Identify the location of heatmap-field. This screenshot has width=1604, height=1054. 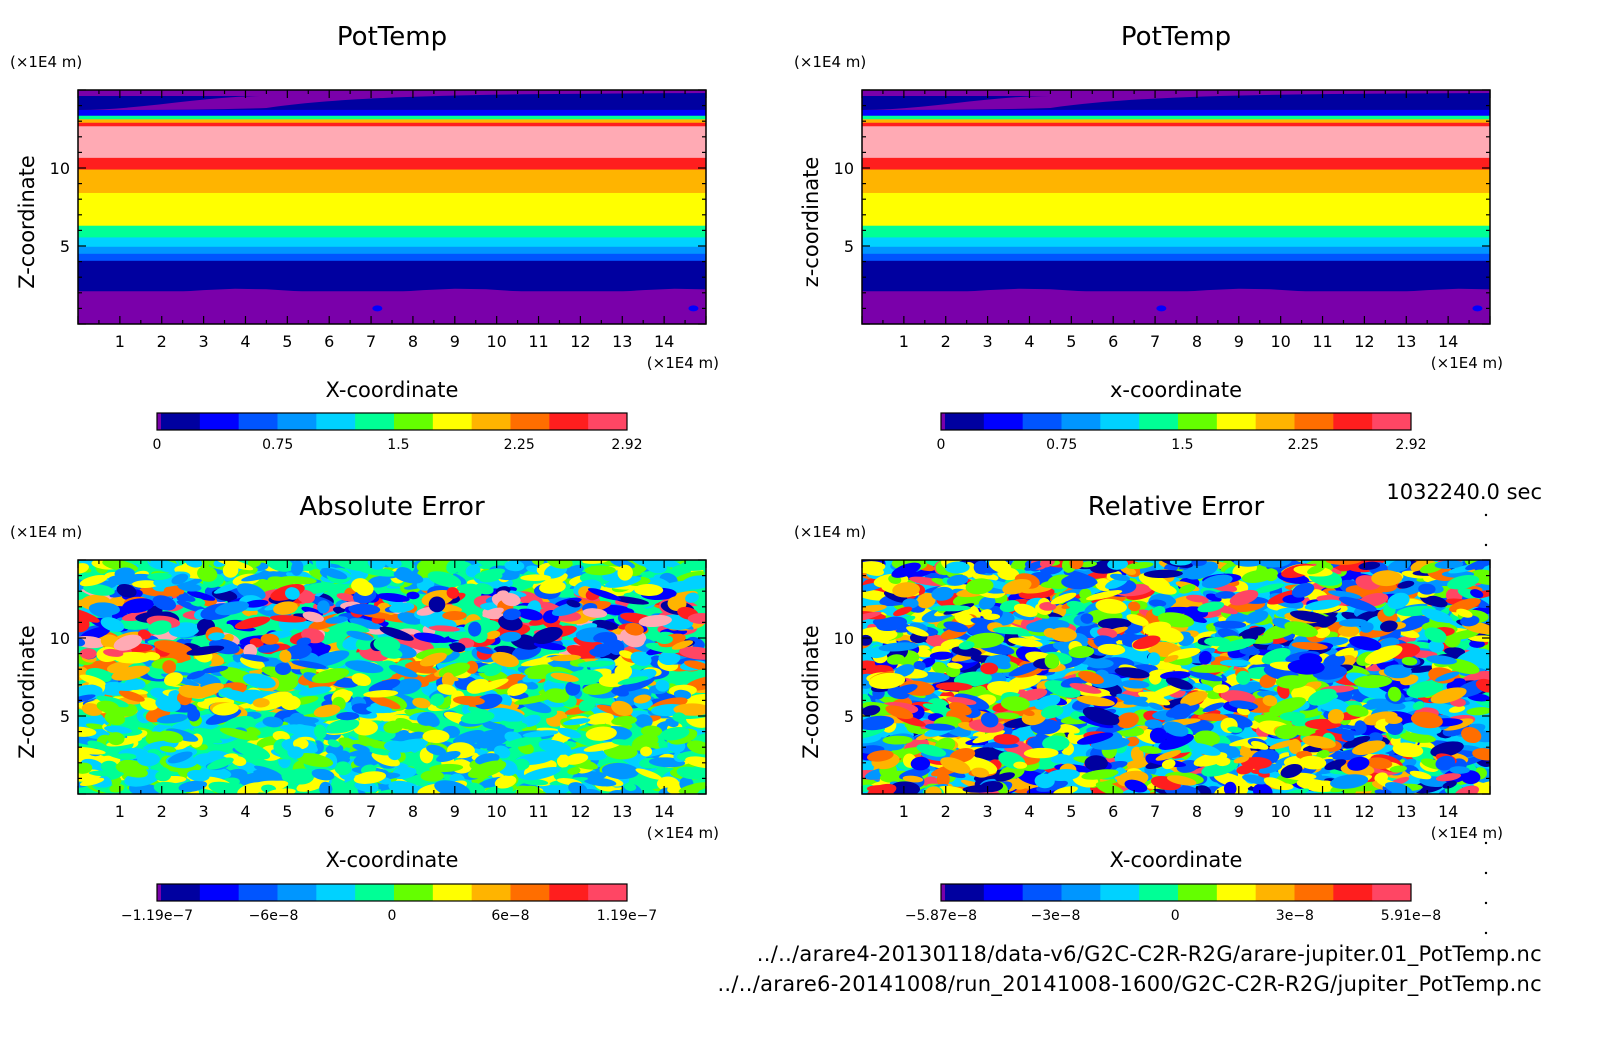
(392, 677).